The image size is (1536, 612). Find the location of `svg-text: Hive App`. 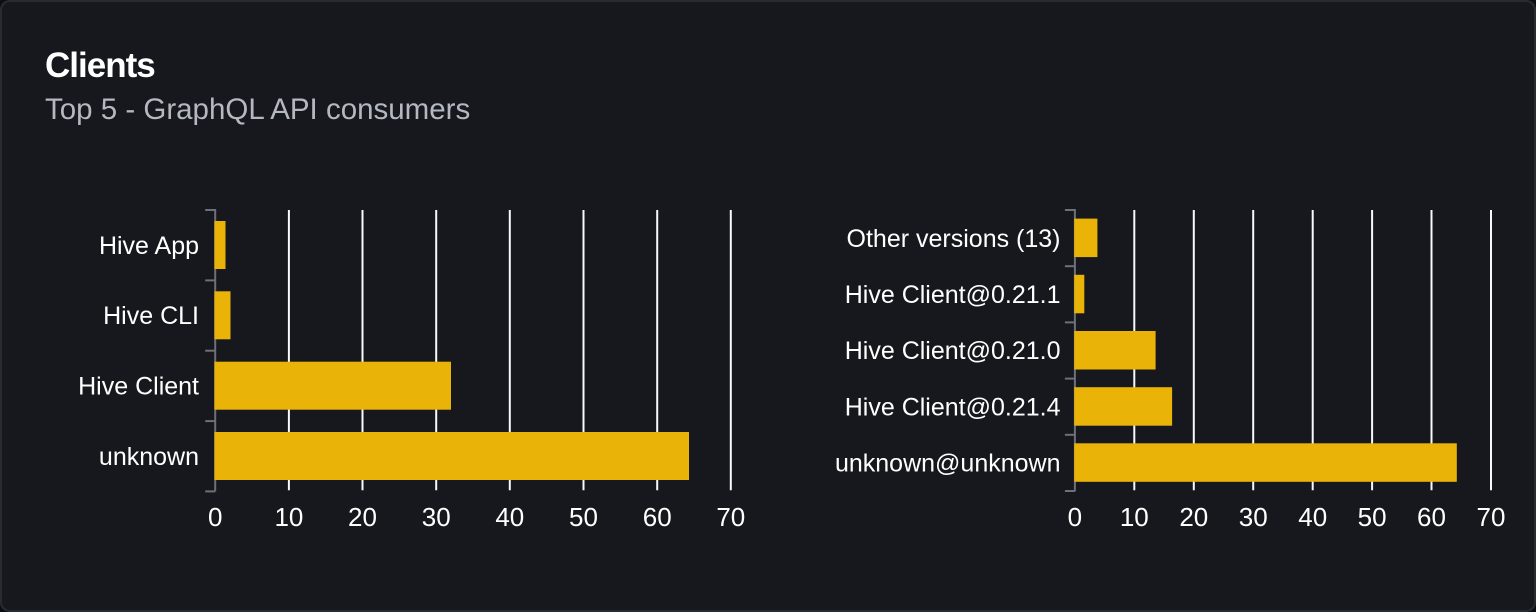

svg-text: Hive App is located at coordinates (149, 246).